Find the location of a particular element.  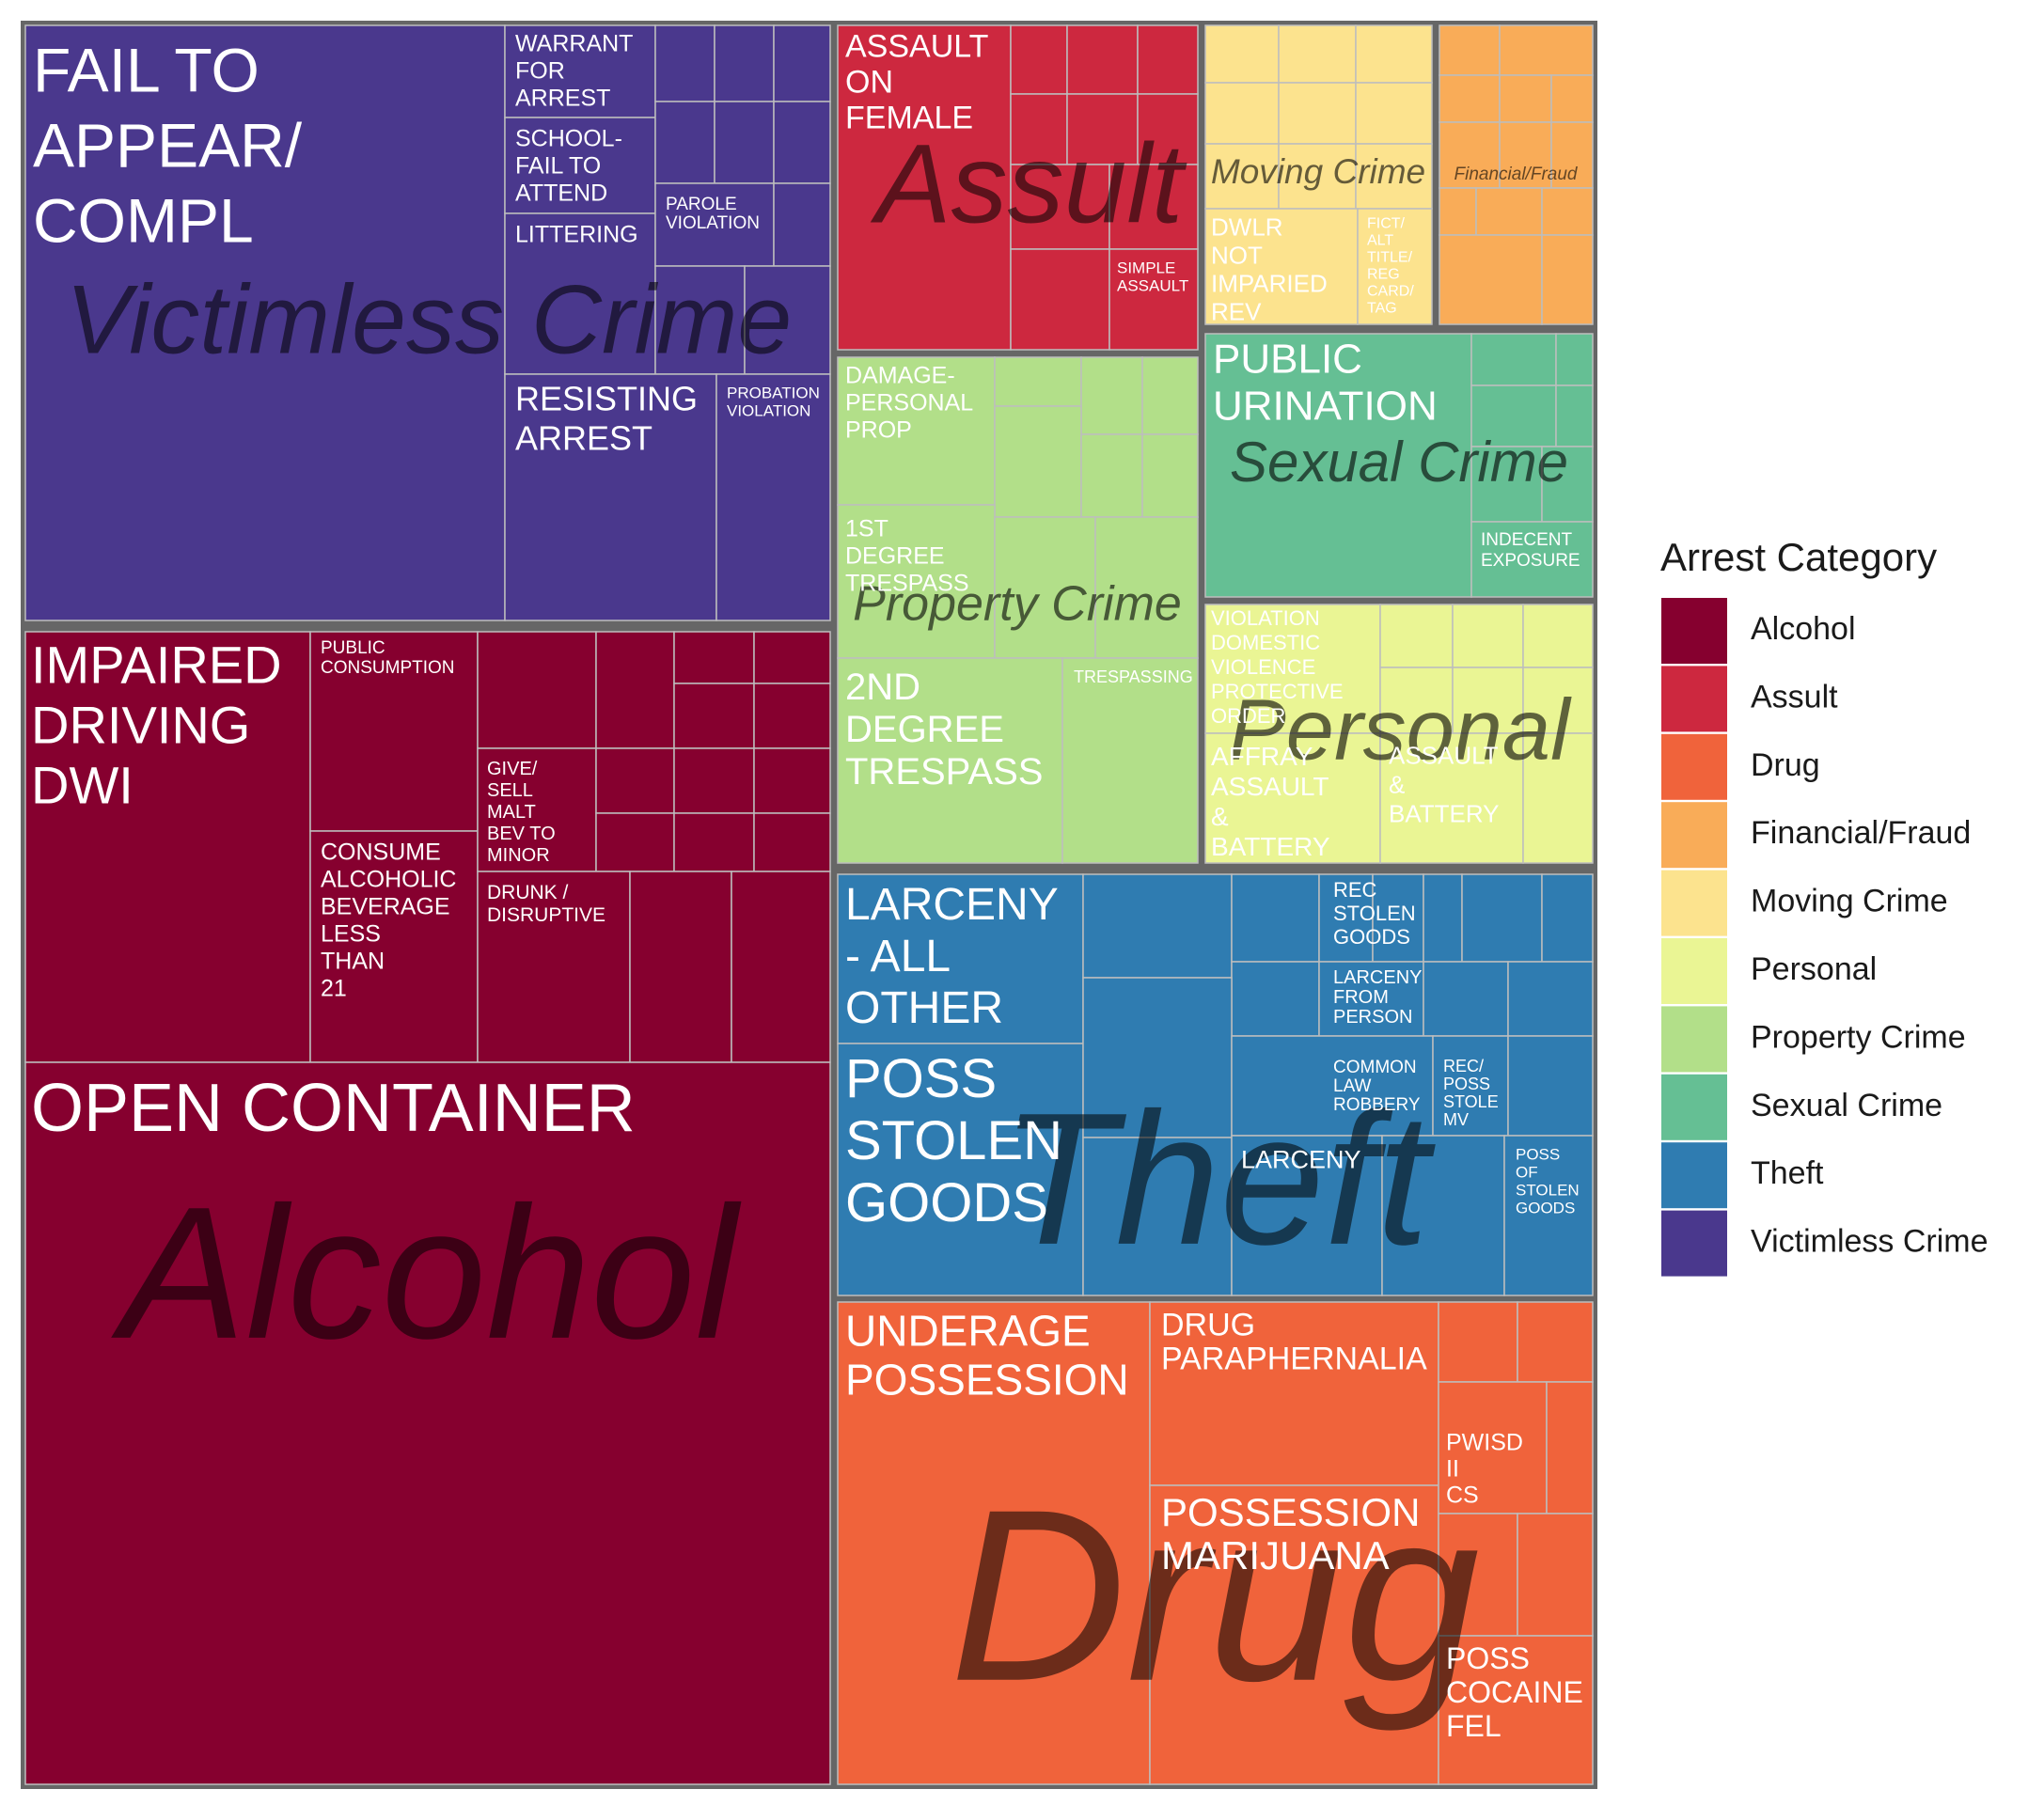

legend-swatch-victimless-crime is located at coordinates (1694, 1243).